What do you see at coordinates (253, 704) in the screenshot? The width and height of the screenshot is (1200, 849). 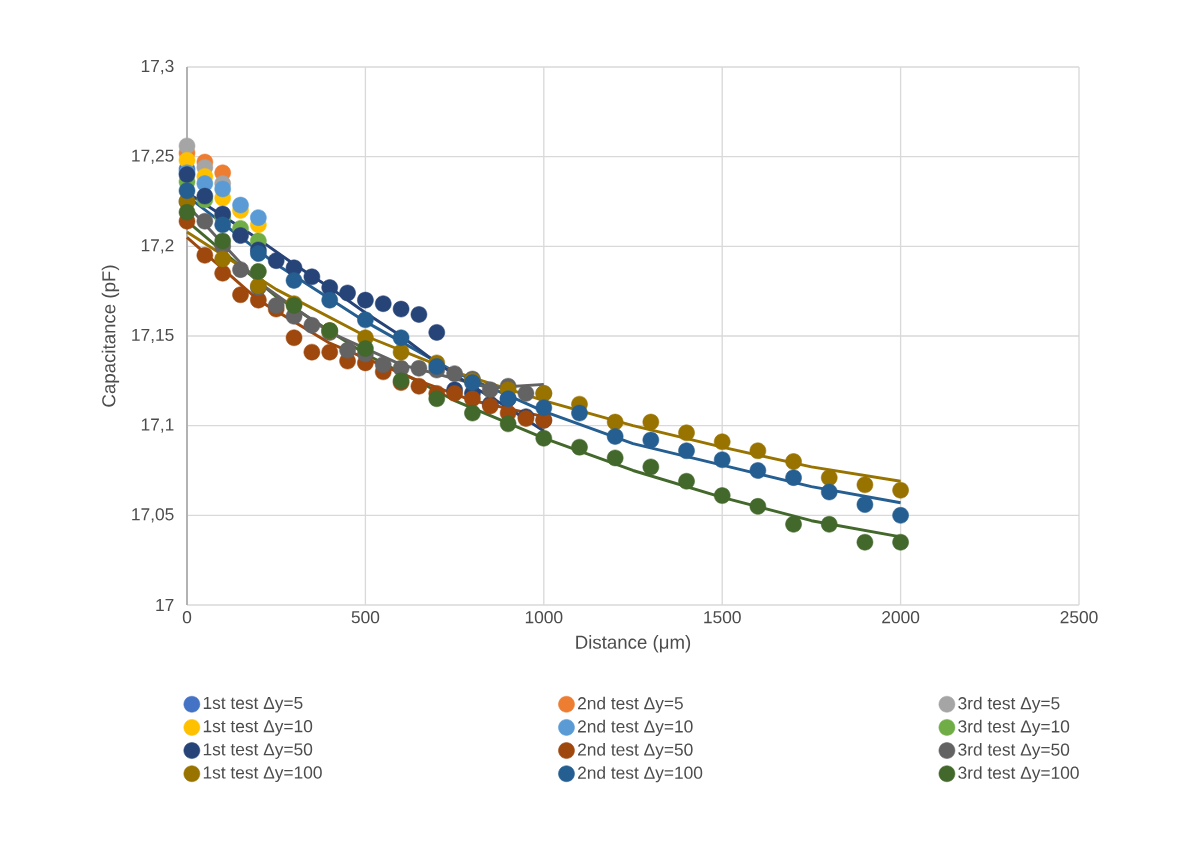 I see `legend-label: 1st test Δy=5` at bounding box center [253, 704].